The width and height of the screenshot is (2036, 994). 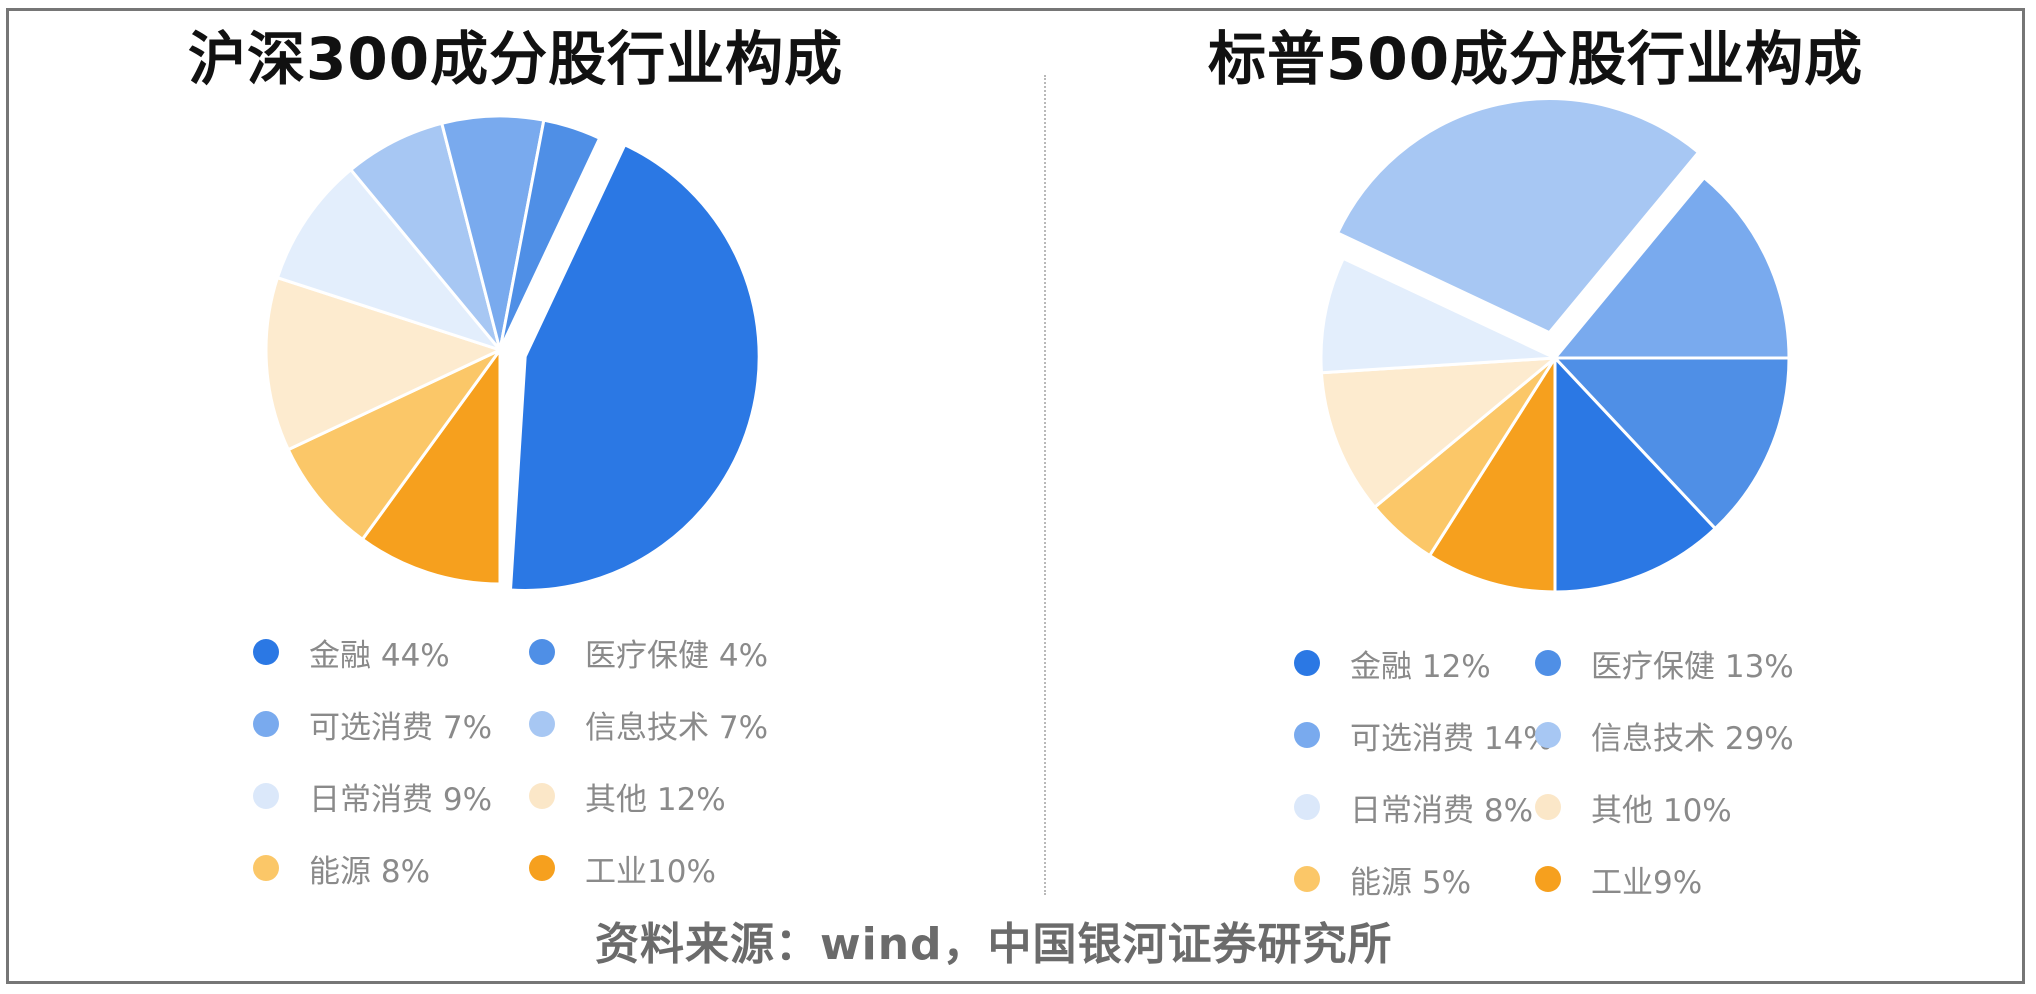 I want to click on legend-item: 可选消费 7%, so click(x=373, y=725).